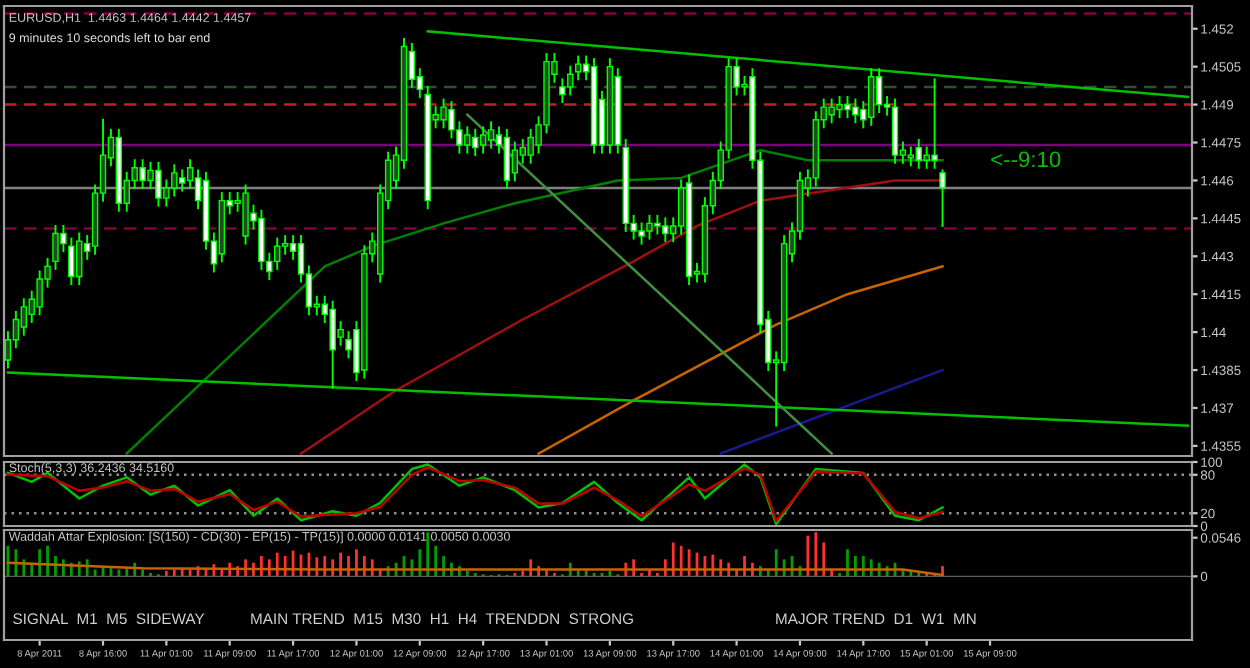 The height and width of the screenshot is (668, 1250). What do you see at coordinates (1026, 159) in the screenshot?
I see `annotation: <--9:10` at bounding box center [1026, 159].